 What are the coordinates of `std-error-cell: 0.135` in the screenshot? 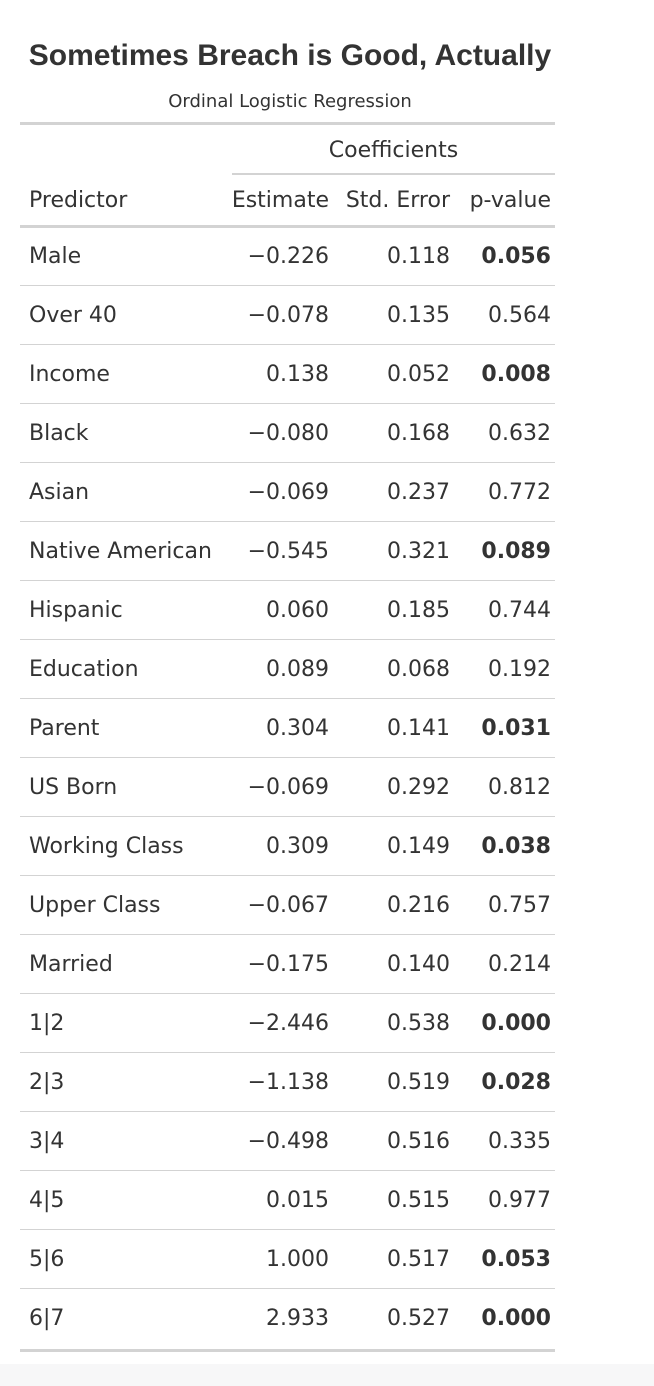 It's located at (418, 315).